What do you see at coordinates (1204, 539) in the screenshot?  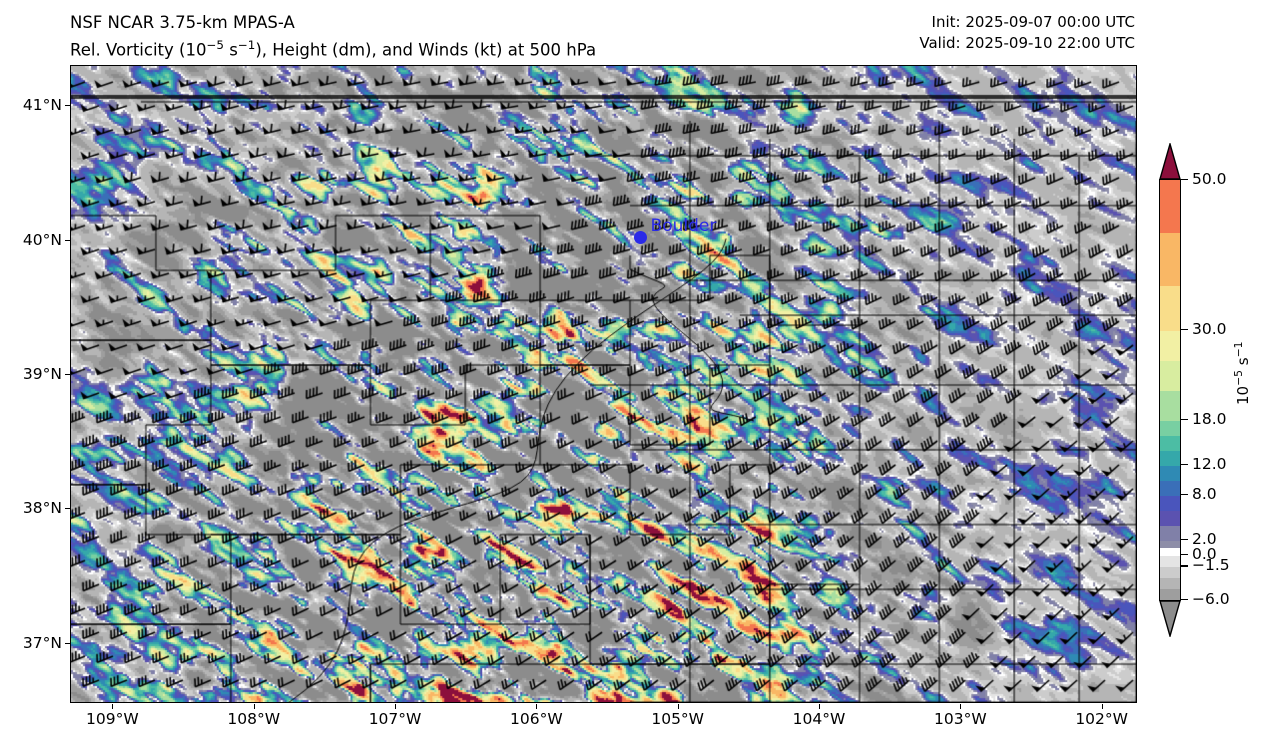 I see `colorbar-tick-label-5: 2.0` at bounding box center [1204, 539].